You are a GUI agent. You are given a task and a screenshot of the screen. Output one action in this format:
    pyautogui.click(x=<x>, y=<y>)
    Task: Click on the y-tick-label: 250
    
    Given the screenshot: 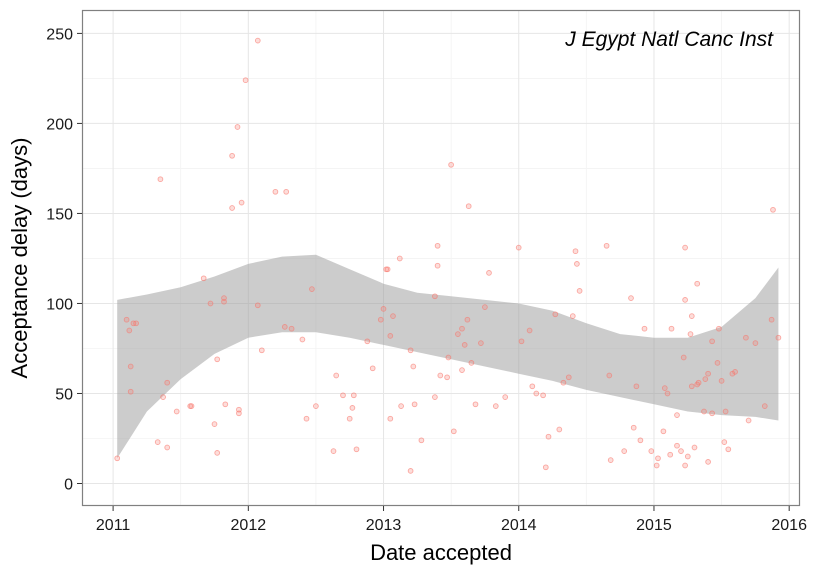 What is the action you would take?
    pyautogui.click(x=59, y=34)
    